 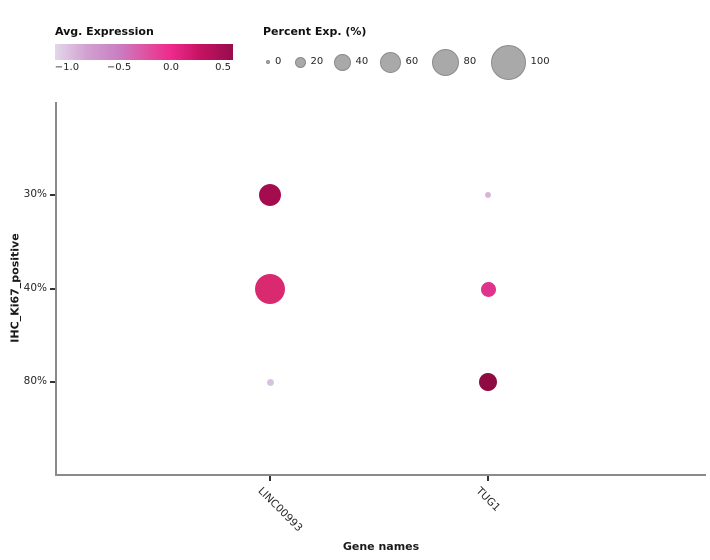 I want to click on percent-legend-label: 0, so click(x=278, y=61).